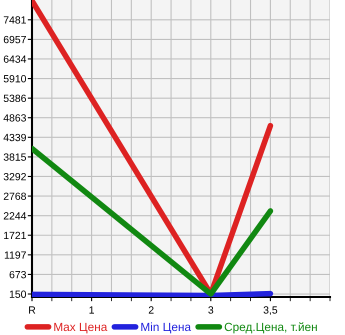 Image resolution: width=345 pixels, height=335 pixels. What do you see at coordinates (81, 328) in the screenshot?
I see `legend-label: Max Цена` at bounding box center [81, 328].